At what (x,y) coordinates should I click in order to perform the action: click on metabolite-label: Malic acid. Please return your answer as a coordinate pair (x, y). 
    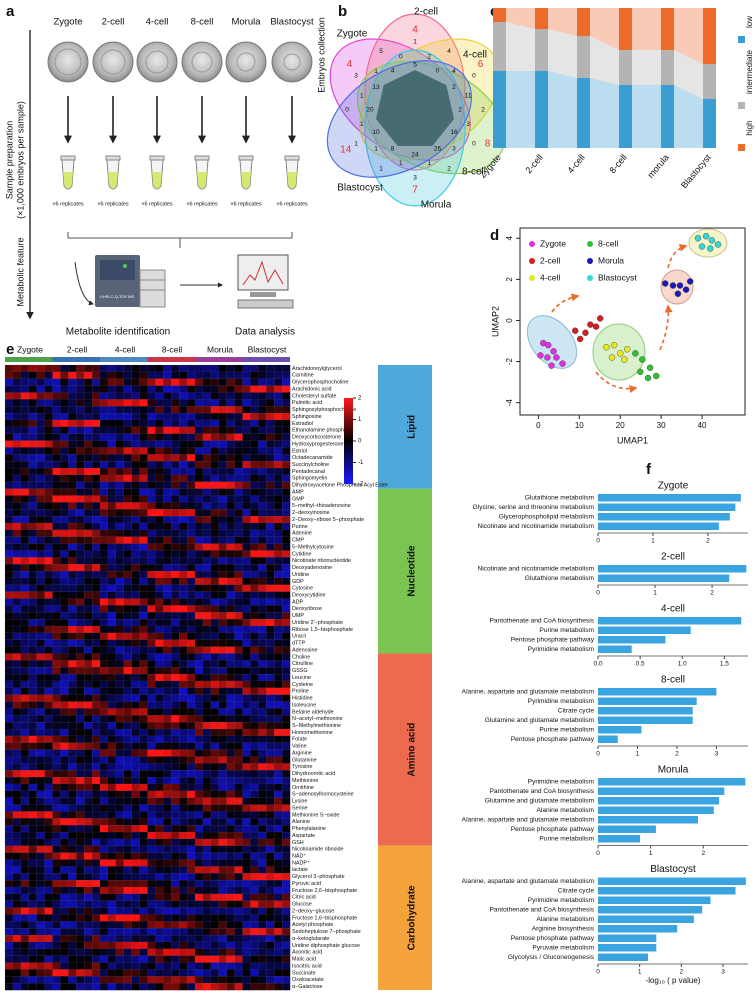
    Looking at the image, I should click on (304, 960).